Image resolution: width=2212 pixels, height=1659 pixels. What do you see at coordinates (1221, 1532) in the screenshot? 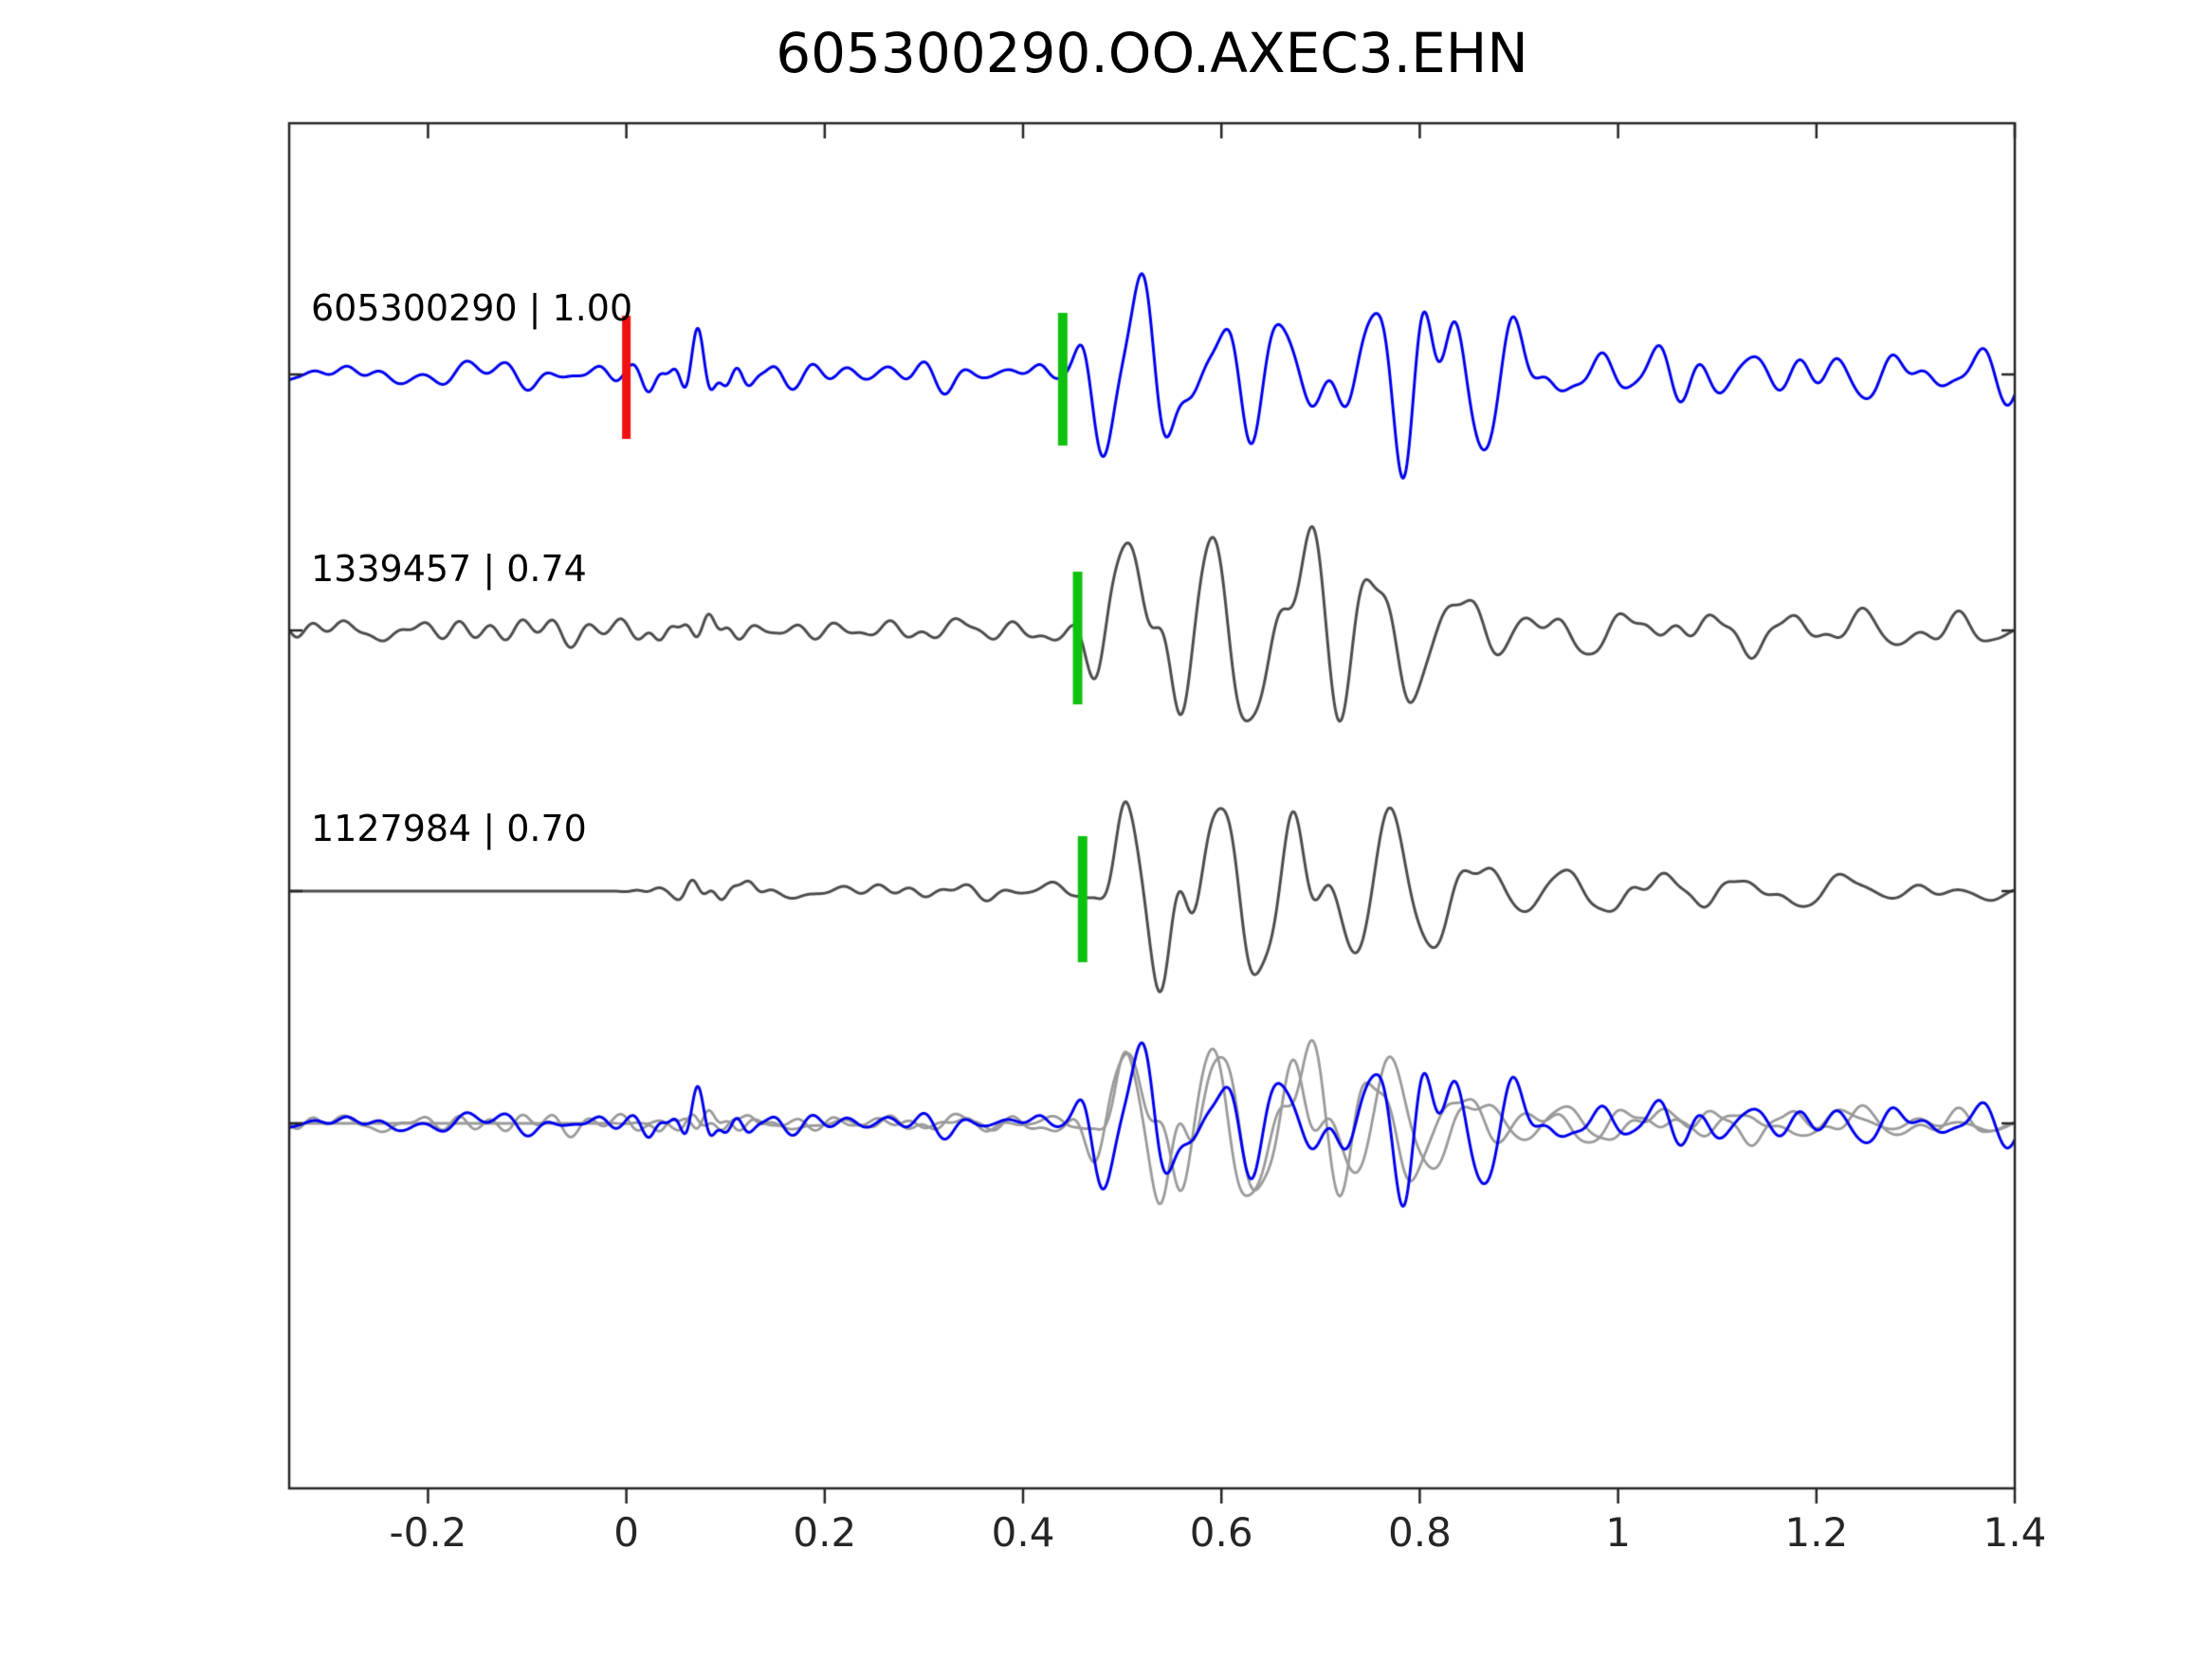
I see `x-tick-label: 0.6` at bounding box center [1221, 1532].